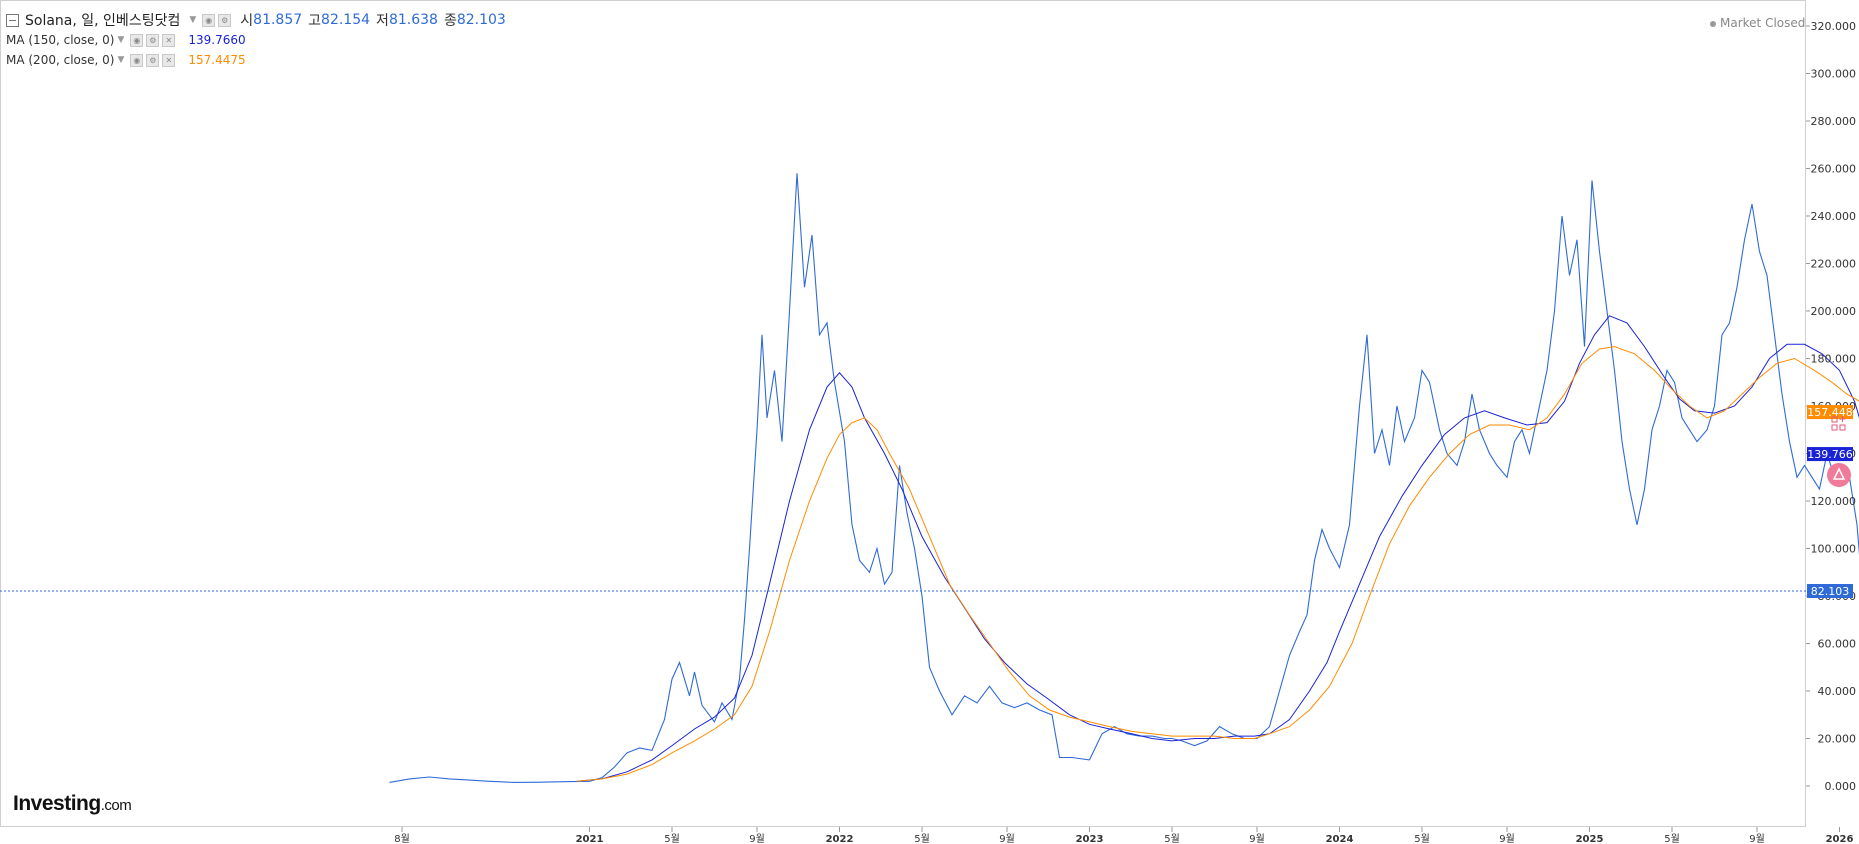  Describe the element at coordinates (60, 40) in the screenshot. I see `ma150-name: MA (150, close, 0)` at that location.